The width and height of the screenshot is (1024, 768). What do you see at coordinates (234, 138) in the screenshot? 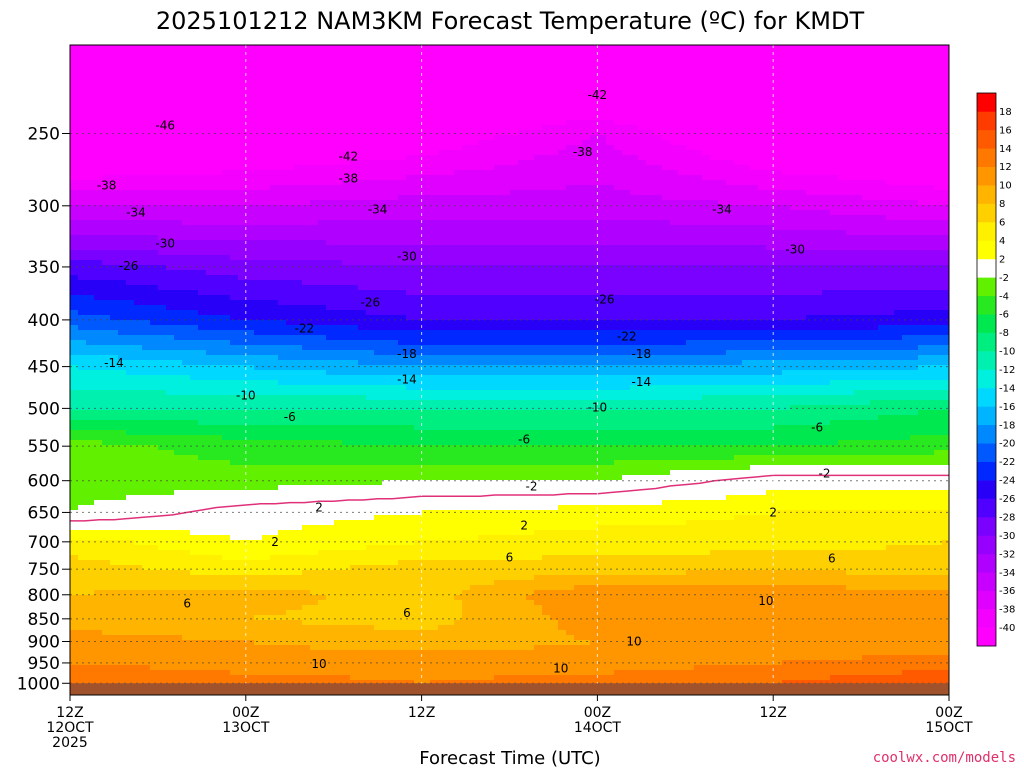
I see `field-cell-2000` at bounding box center [234, 138].